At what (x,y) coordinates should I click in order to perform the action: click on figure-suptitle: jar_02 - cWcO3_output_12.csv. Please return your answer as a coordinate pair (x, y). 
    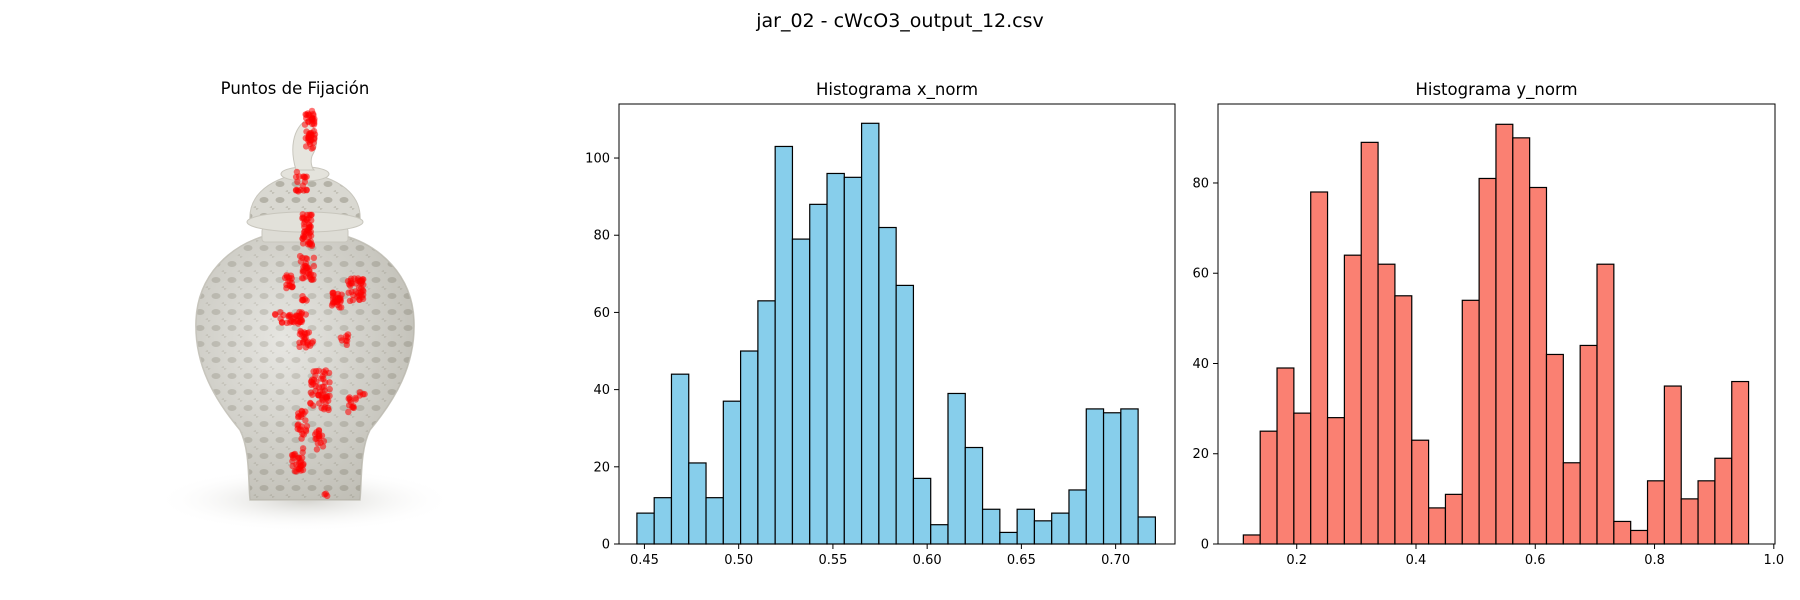
    Looking at the image, I should click on (899, 21).